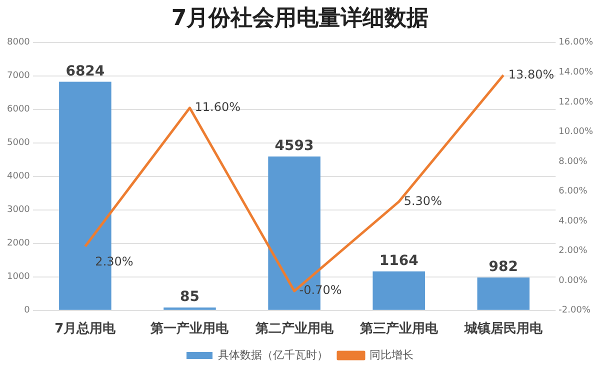 The width and height of the screenshot is (600, 371). What do you see at coordinates (190, 297) in the screenshot?
I see `data-label: 85` at bounding box center [190, 297].